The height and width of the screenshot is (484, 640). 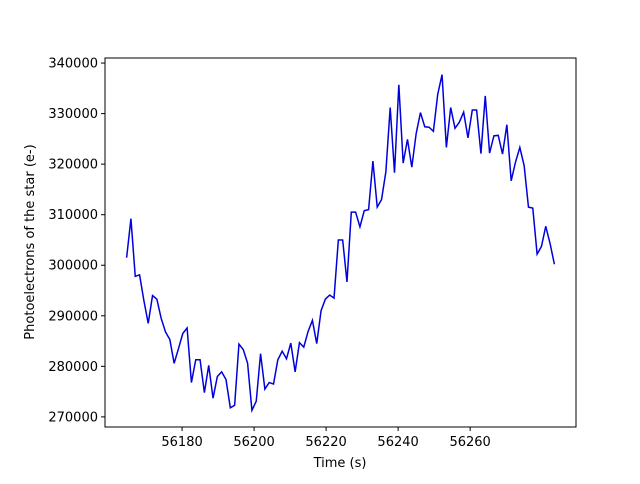 What do you see at coordinates (73, 367) in the screenshot?
I see `y-tick-label: 280000` at bounding box center [73, 367].